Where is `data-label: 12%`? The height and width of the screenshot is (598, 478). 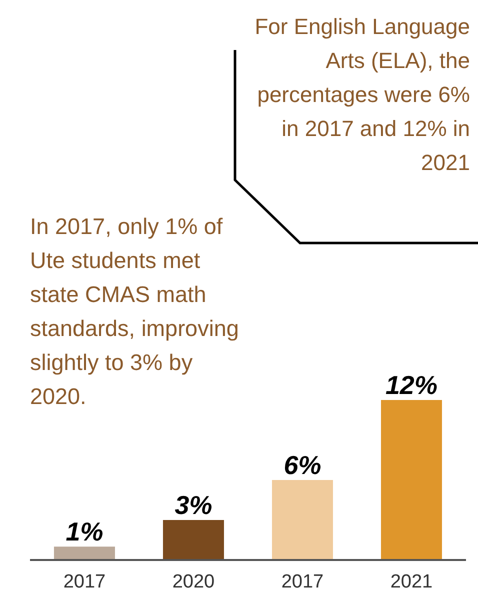
data-label: 12% is located at coordinates (411, 385).